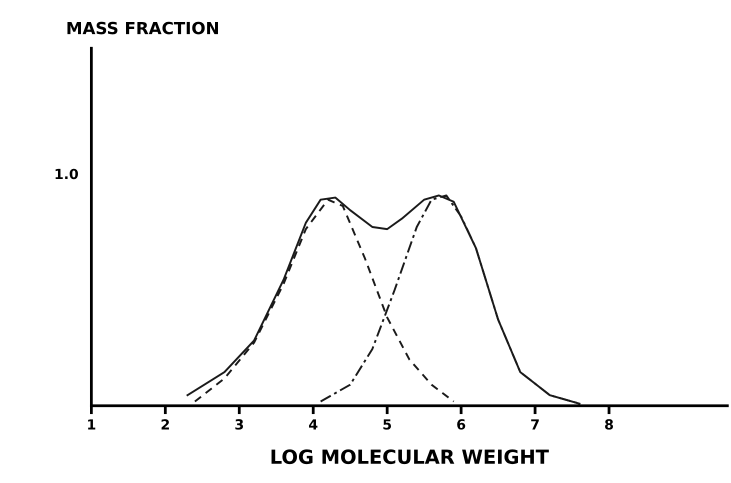 This screenshot has height=483, width=731. I want to click on x-tick-label: 8, so click(609, 424).